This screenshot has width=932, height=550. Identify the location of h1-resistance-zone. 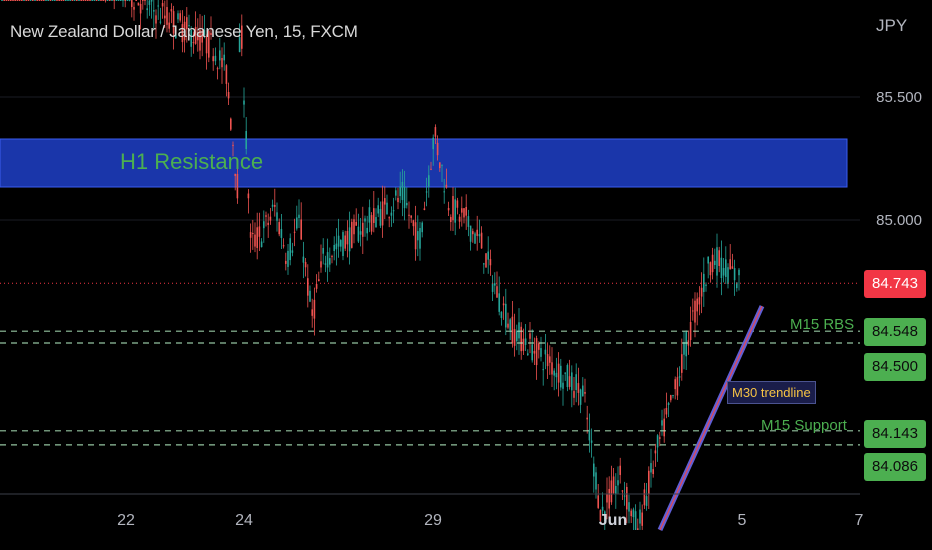
(424, 163).